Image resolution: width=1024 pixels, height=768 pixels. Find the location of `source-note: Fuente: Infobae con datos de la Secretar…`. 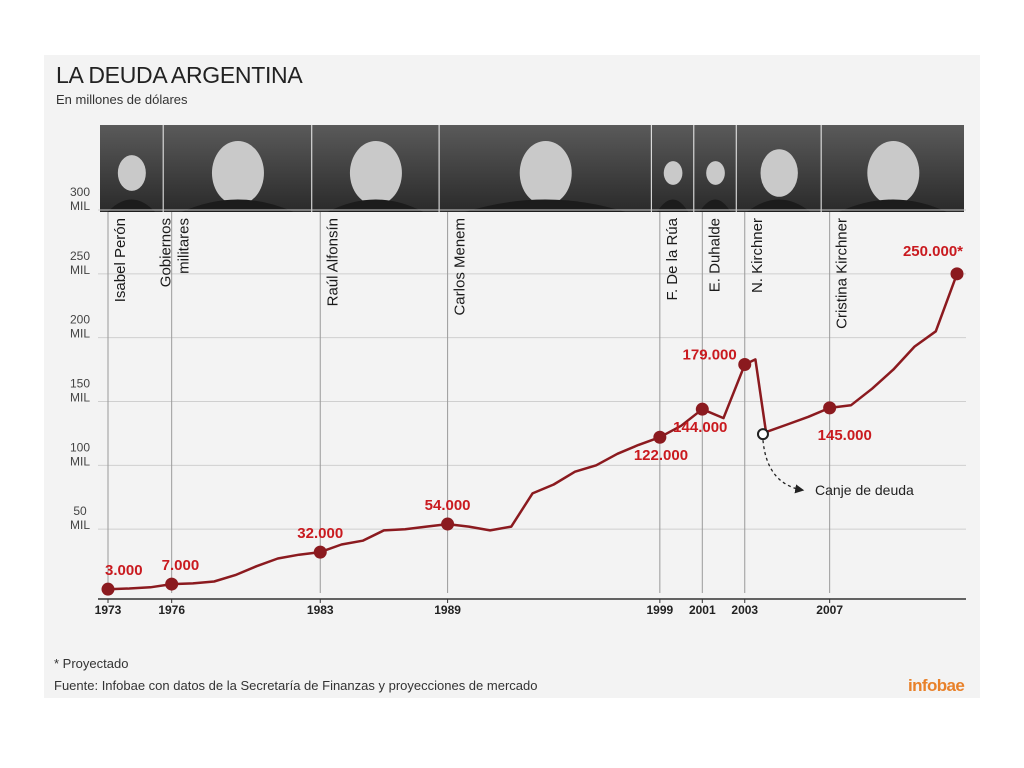

source-note: Fuente: Infobae con datos de la Secretar… is located at coordinates (296, 685).